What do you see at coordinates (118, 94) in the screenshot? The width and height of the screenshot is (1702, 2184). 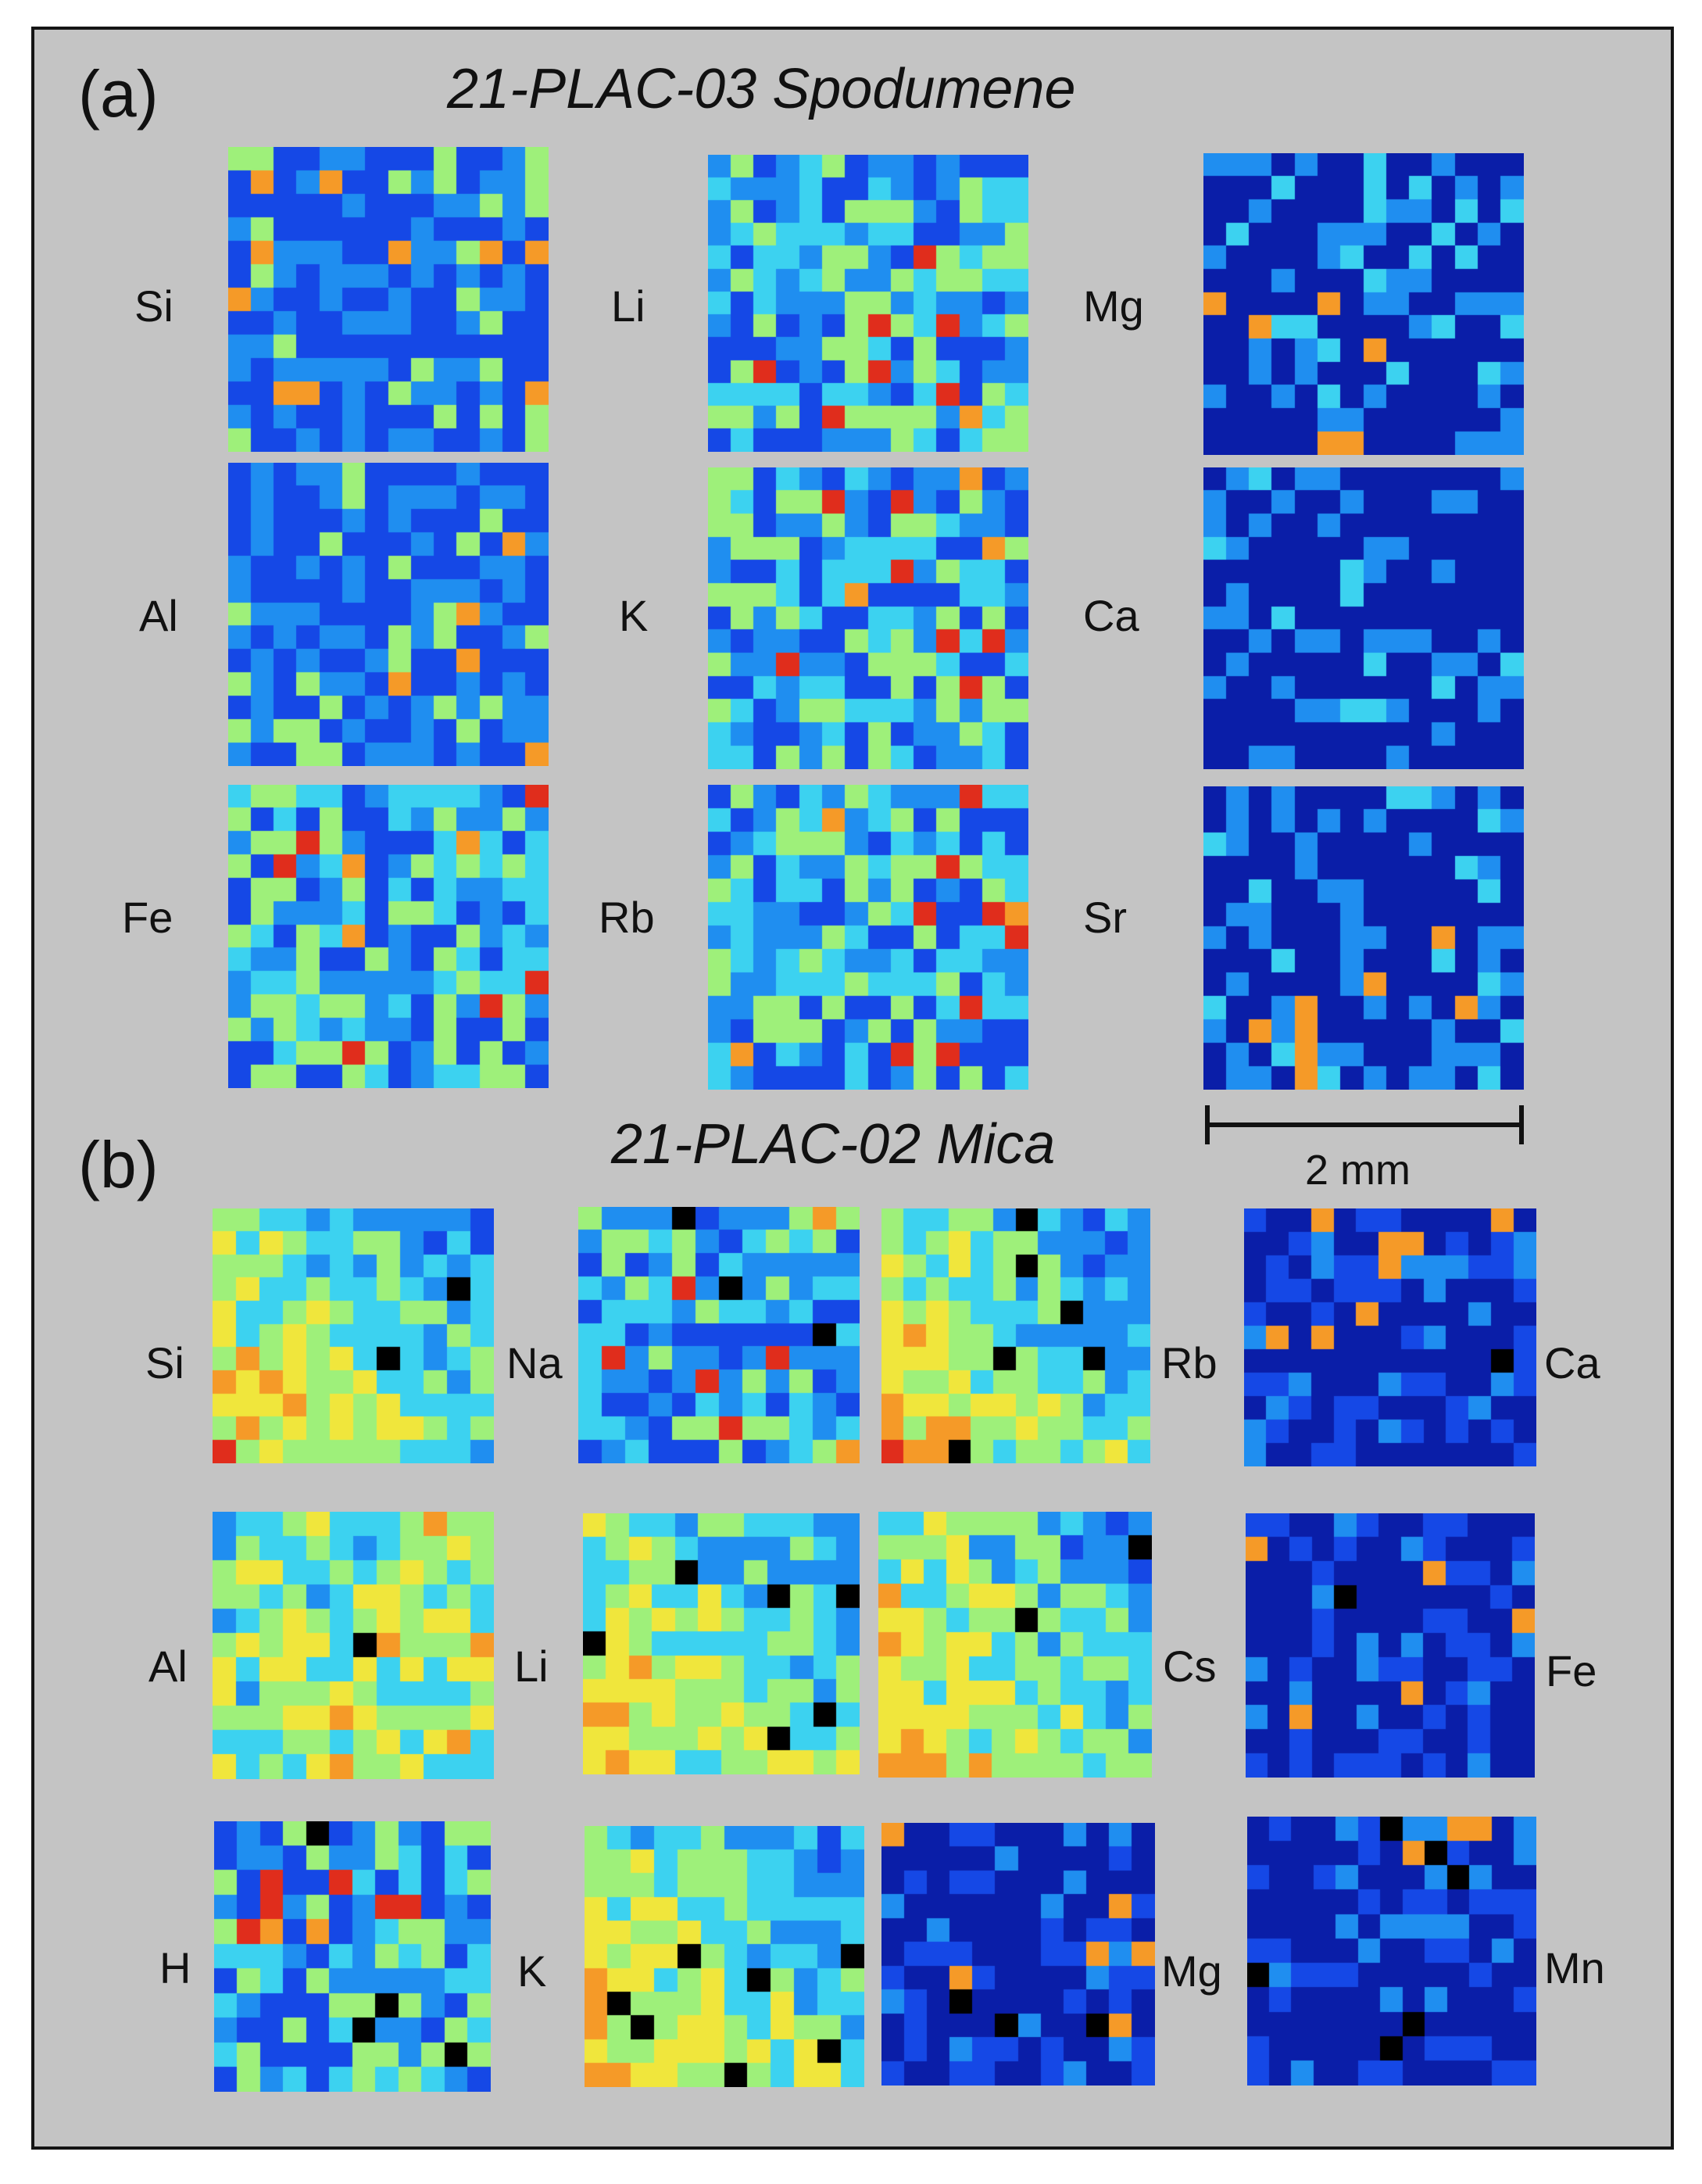 I see `panel-a-label: (a)` at bounding box center [118, 94].